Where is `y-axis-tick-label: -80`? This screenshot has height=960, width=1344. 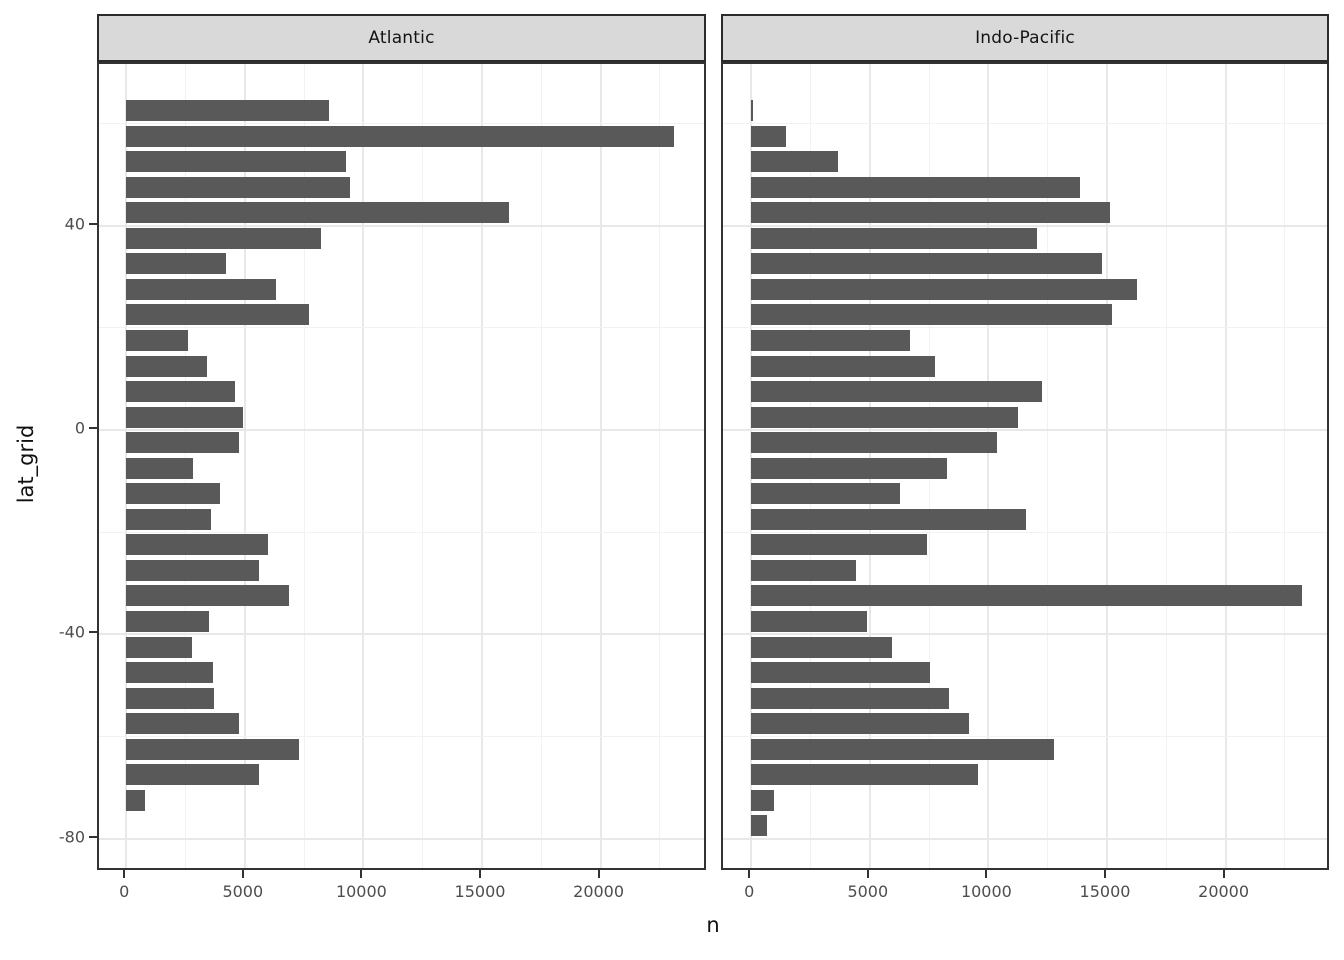 y-axis-tick-label: -80 is located at coordinates (71, 837).